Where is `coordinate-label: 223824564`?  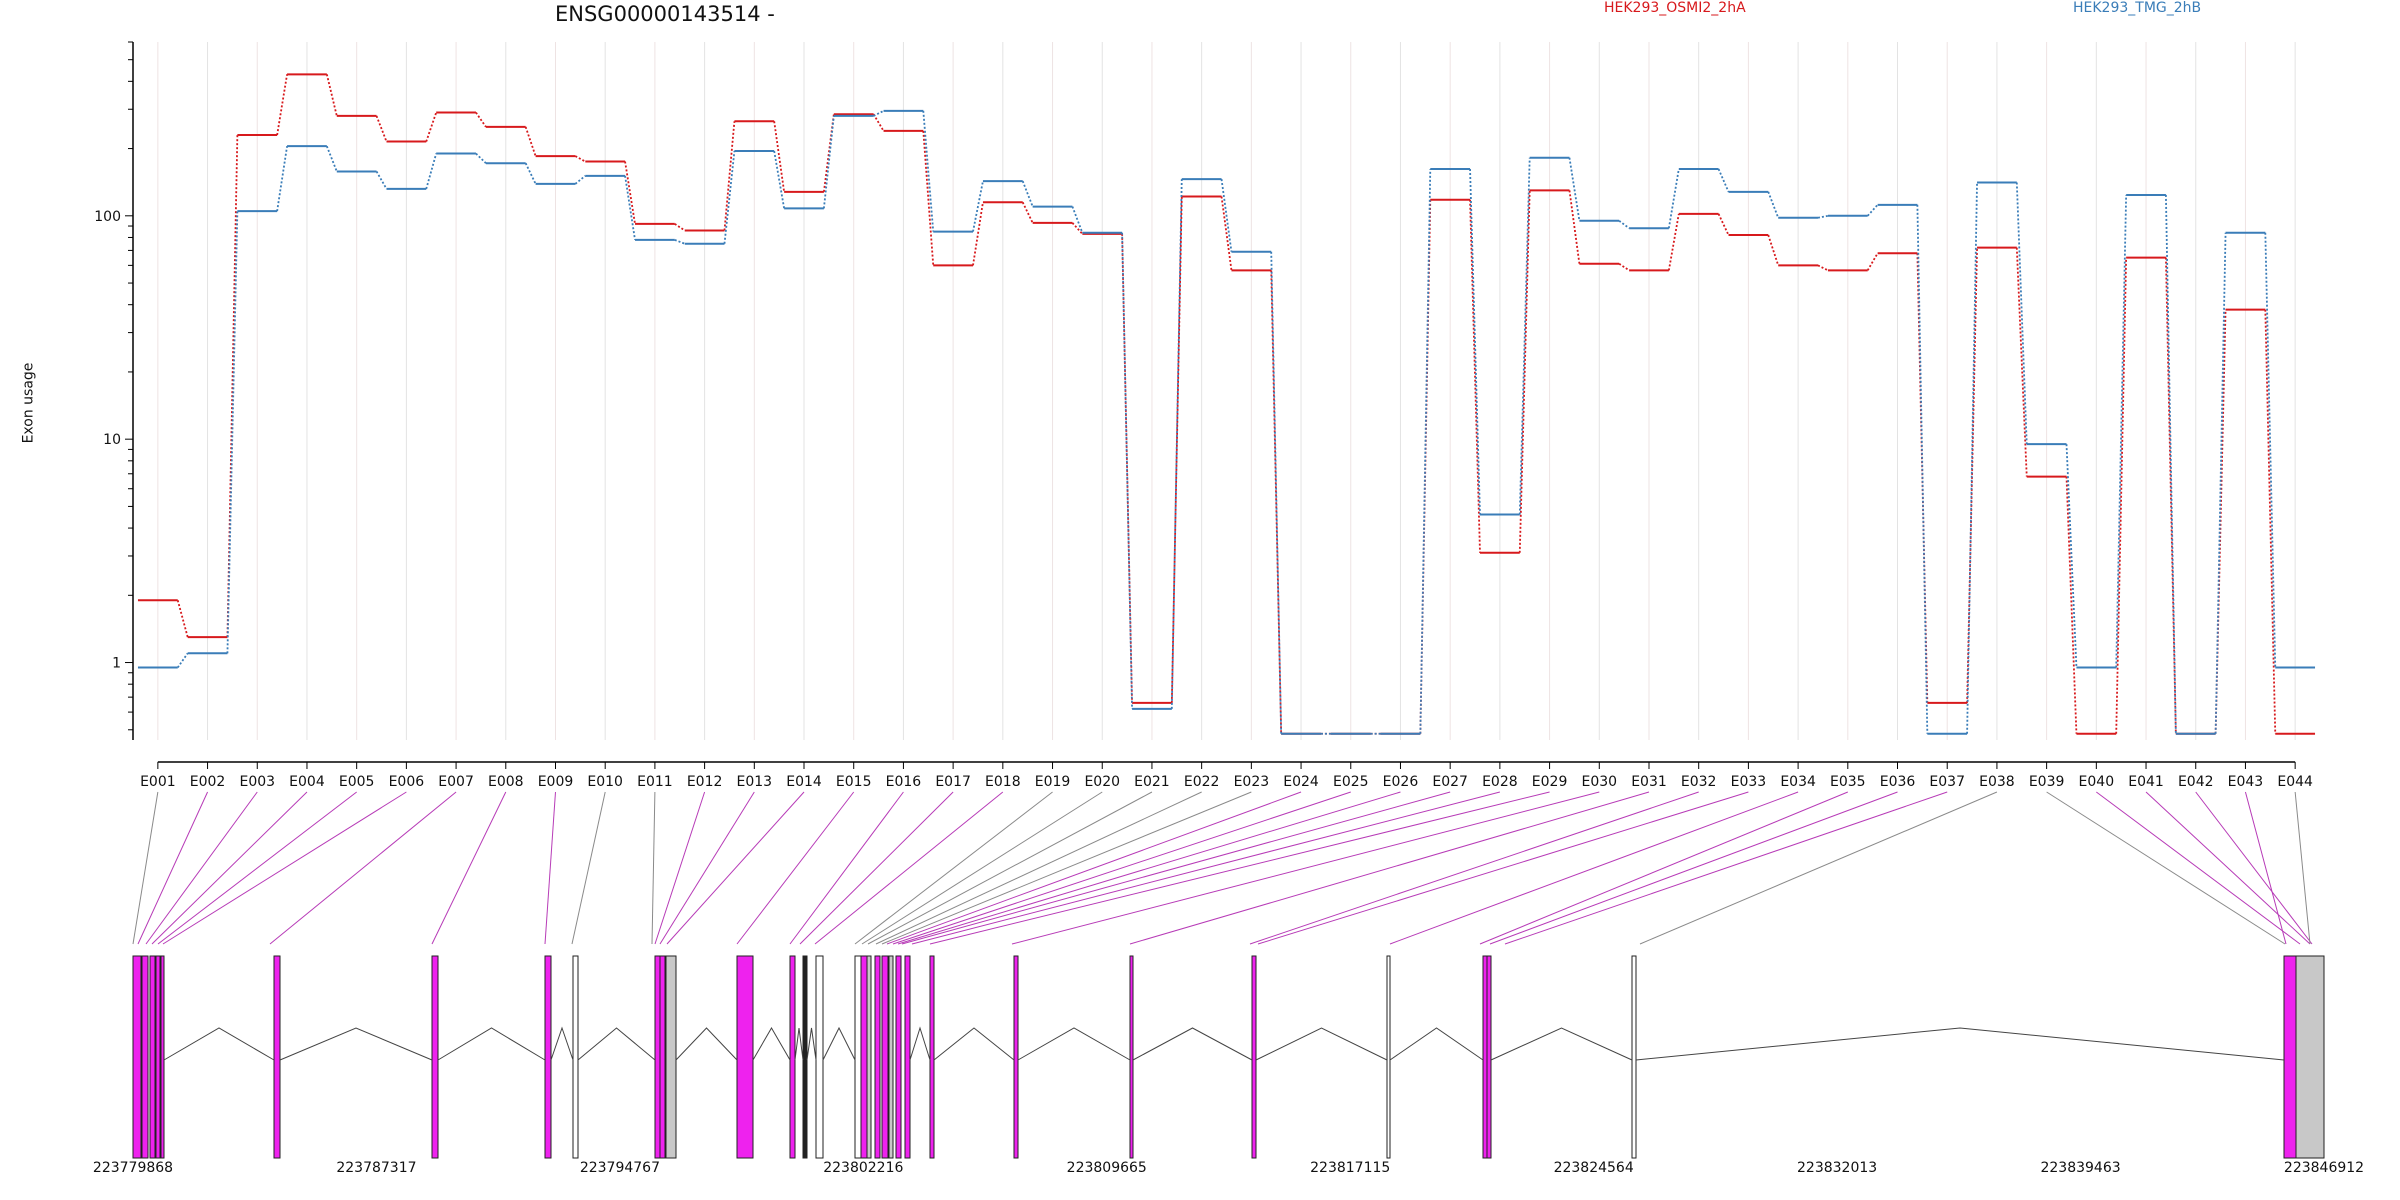
coordinate-label: 223824564 is located at coordinates (1594, 1168).